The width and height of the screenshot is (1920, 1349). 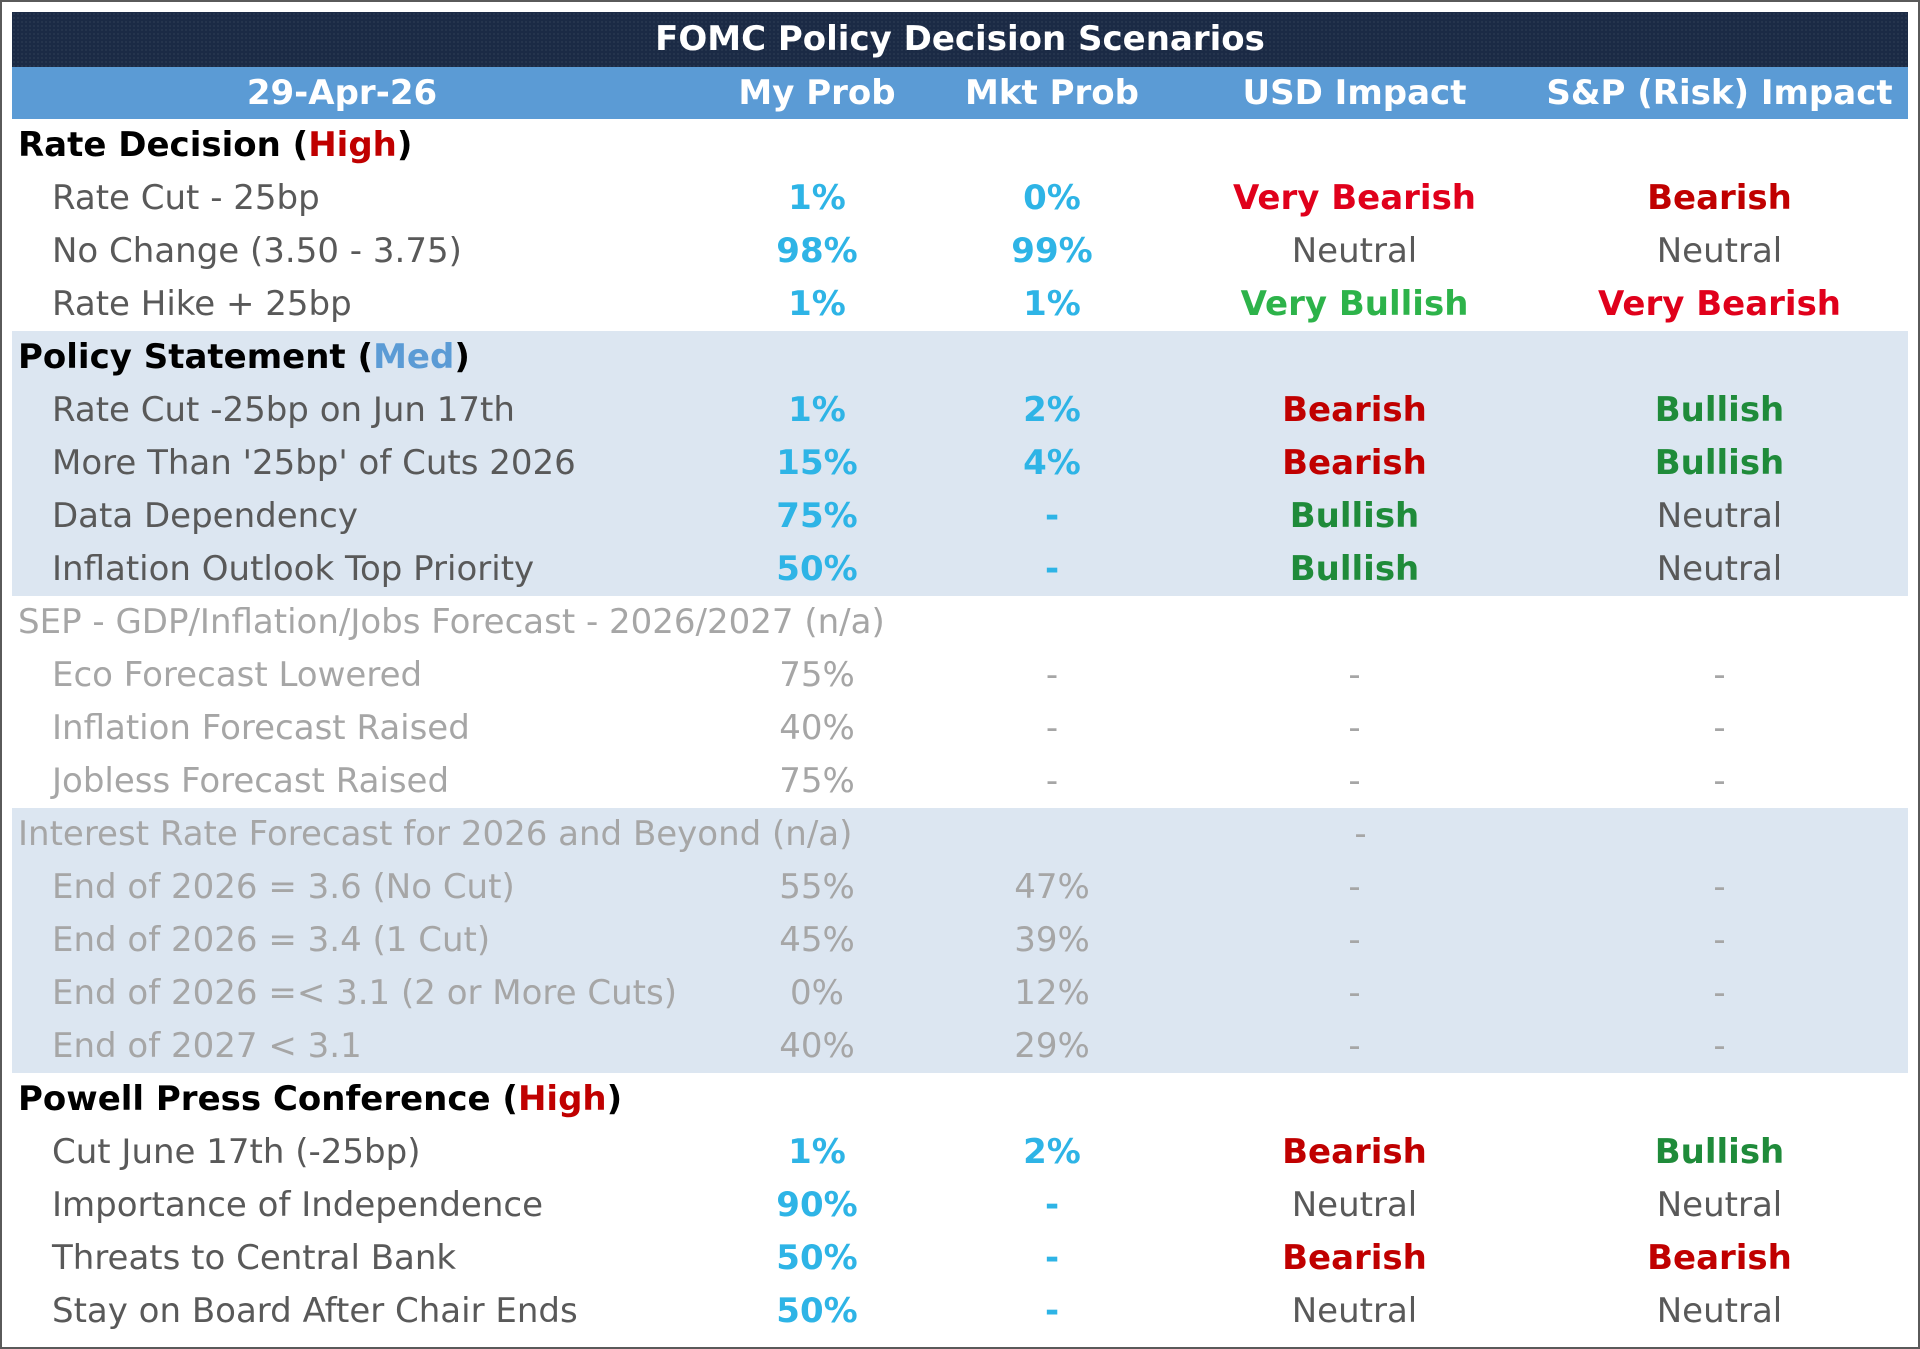 I want to click on mkt-prob-cell: 12%, so click(x=1052, y=993).